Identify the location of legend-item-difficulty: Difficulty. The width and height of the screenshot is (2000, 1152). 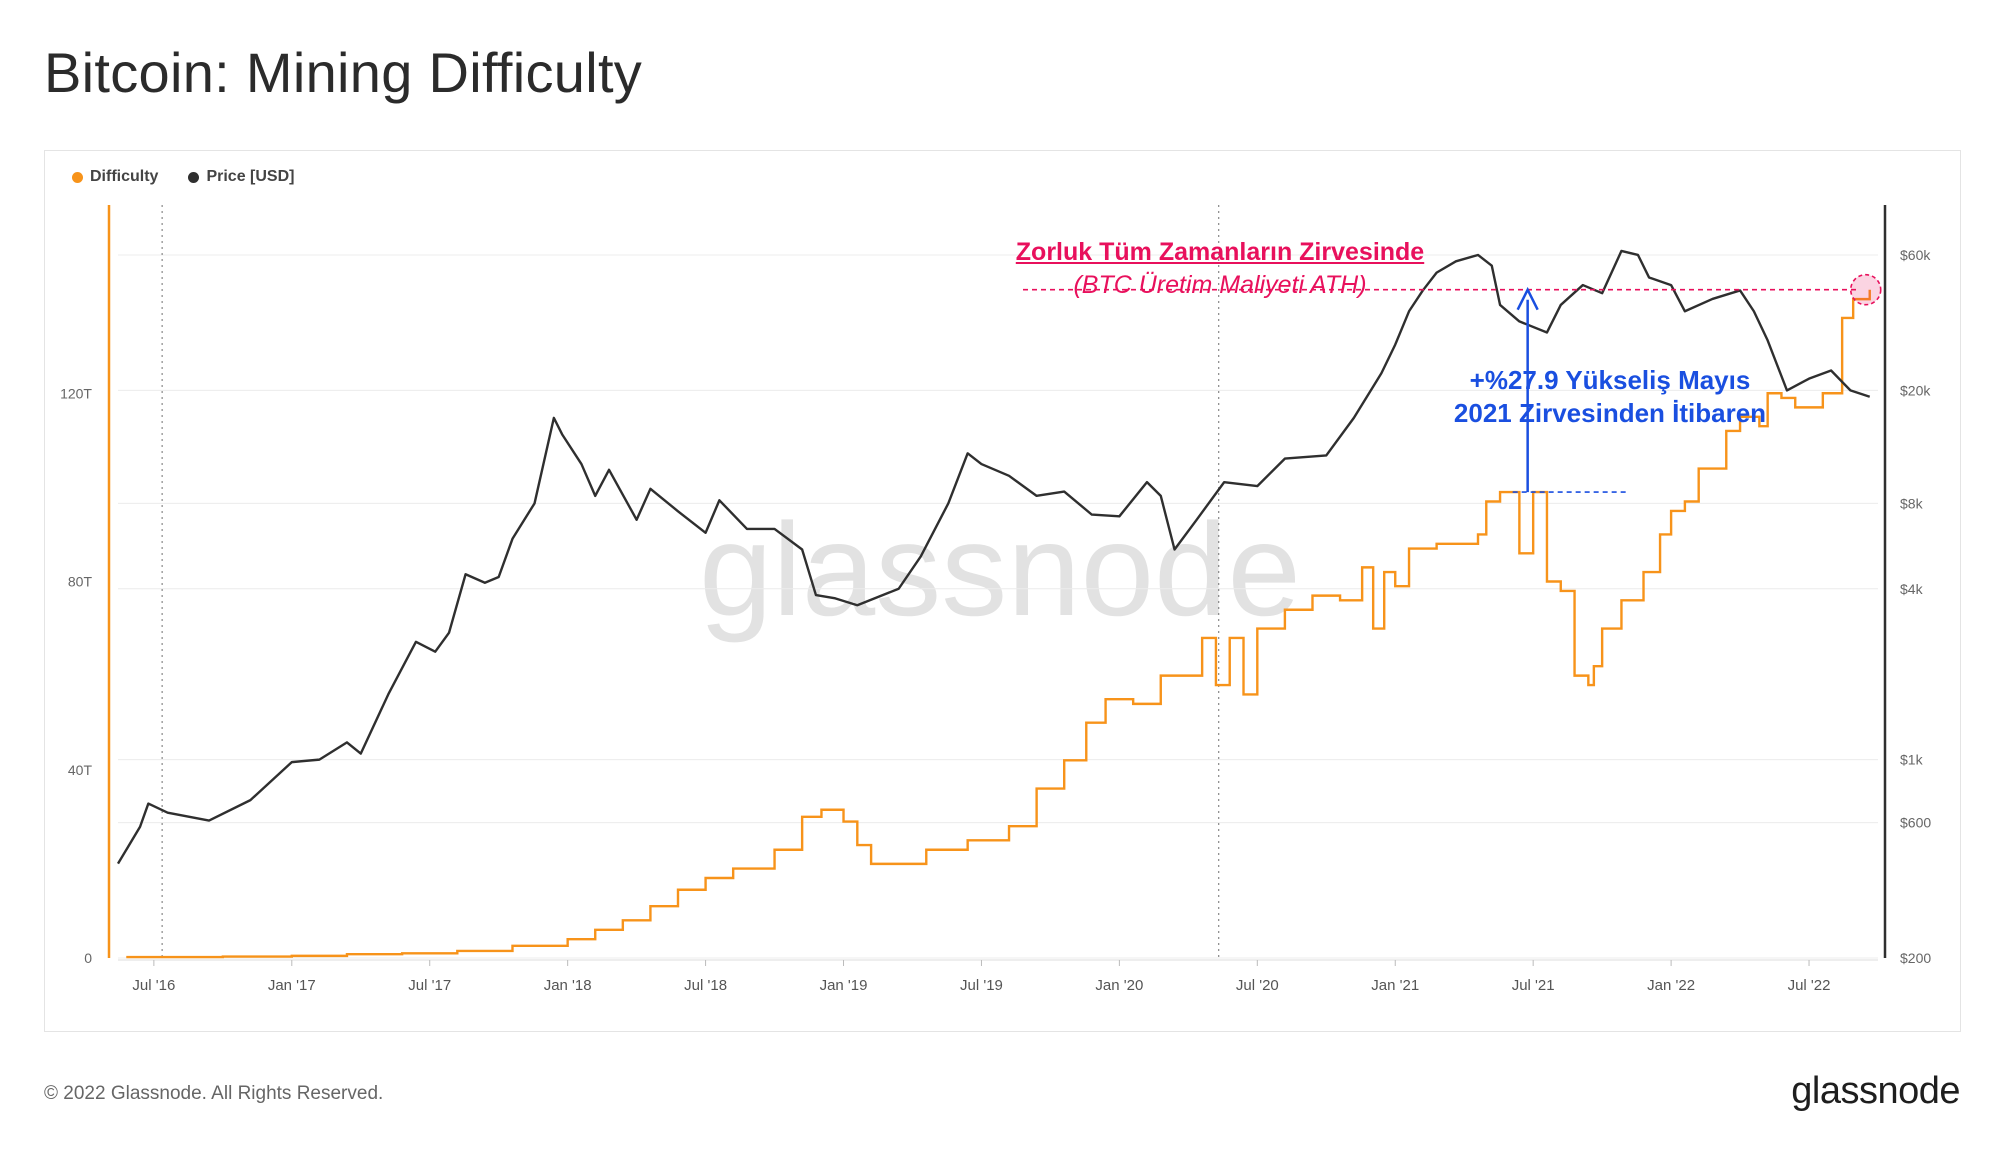
(115, 177).